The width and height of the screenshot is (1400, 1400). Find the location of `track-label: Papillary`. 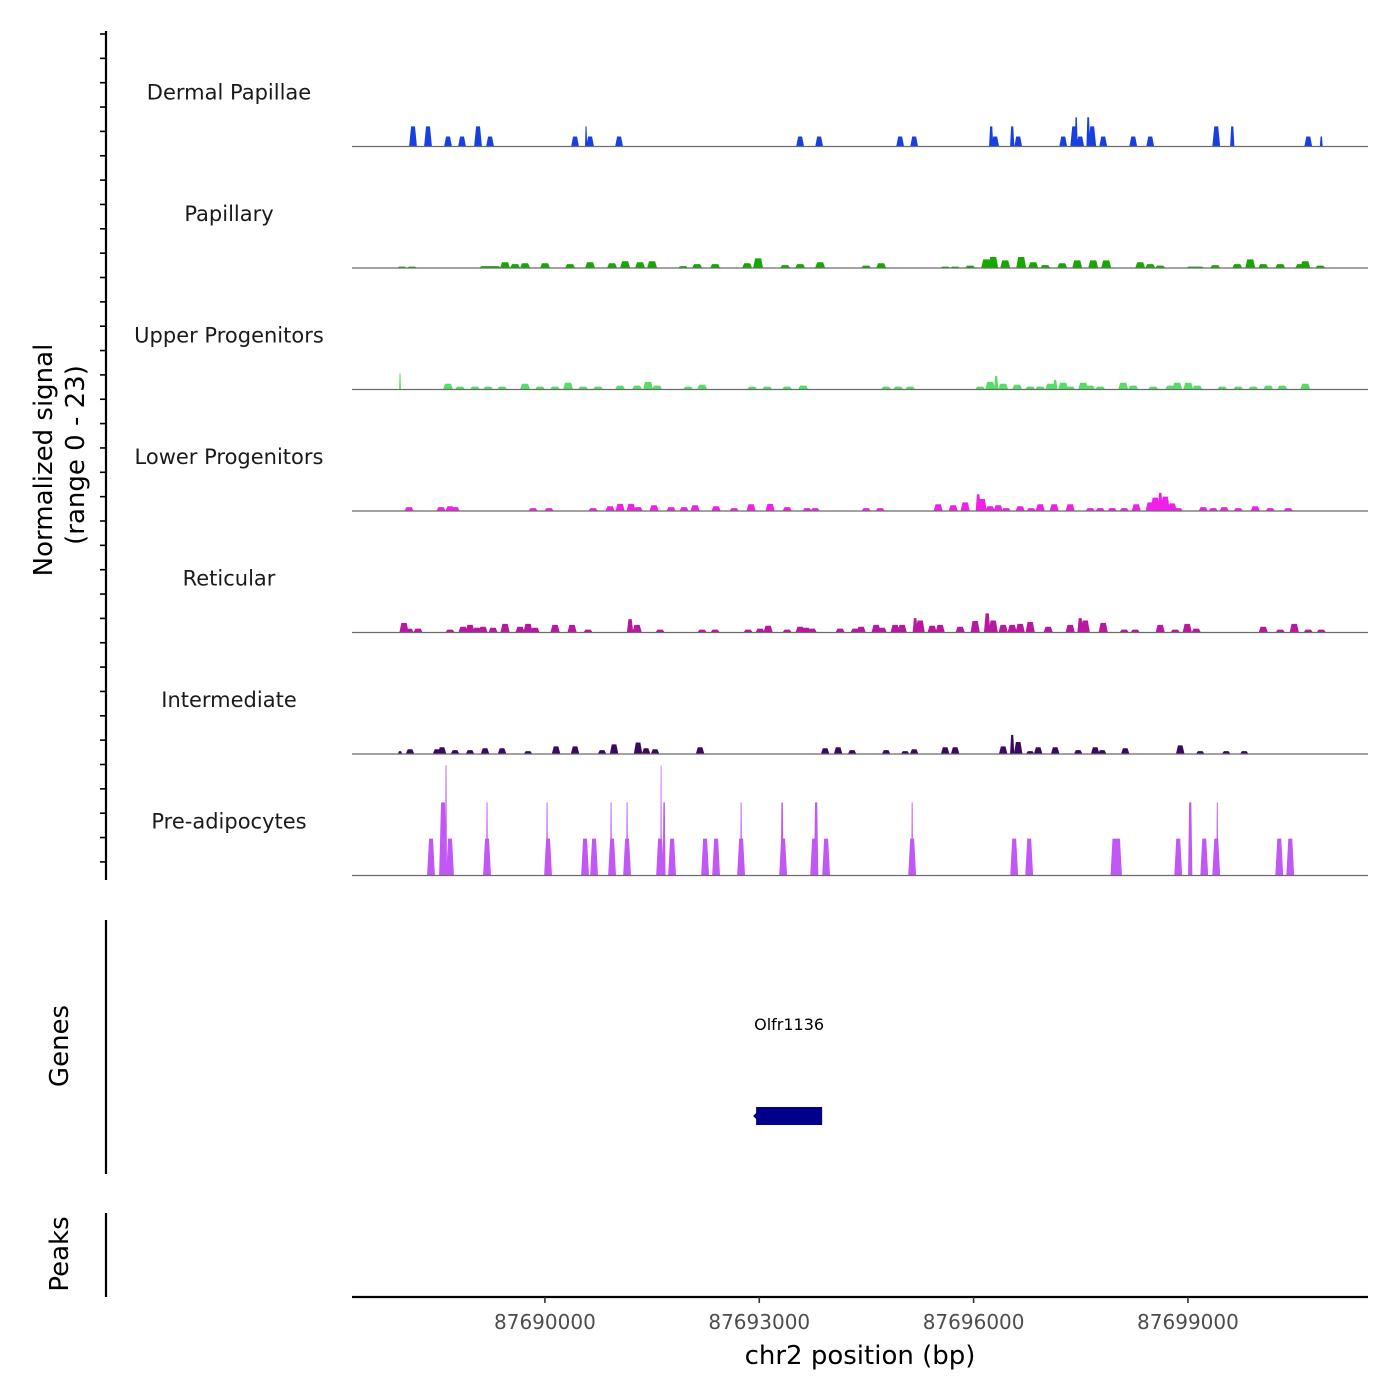

track-label: Papillary is located at coordinates (228, 214).